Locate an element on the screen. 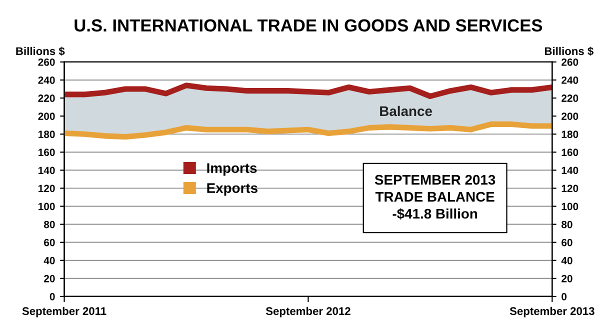  y-tick-label: 0 is located at coordinates (52, 296).